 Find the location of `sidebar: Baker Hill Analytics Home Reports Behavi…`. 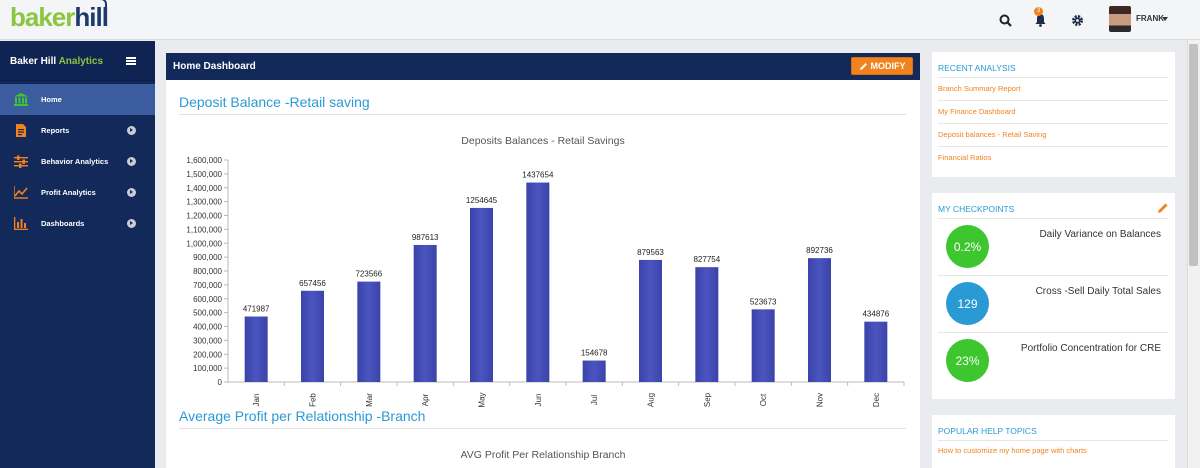

sidebar: Baker Hill Analytics Home Reports Behavi… is located at coordinates (77, 254).